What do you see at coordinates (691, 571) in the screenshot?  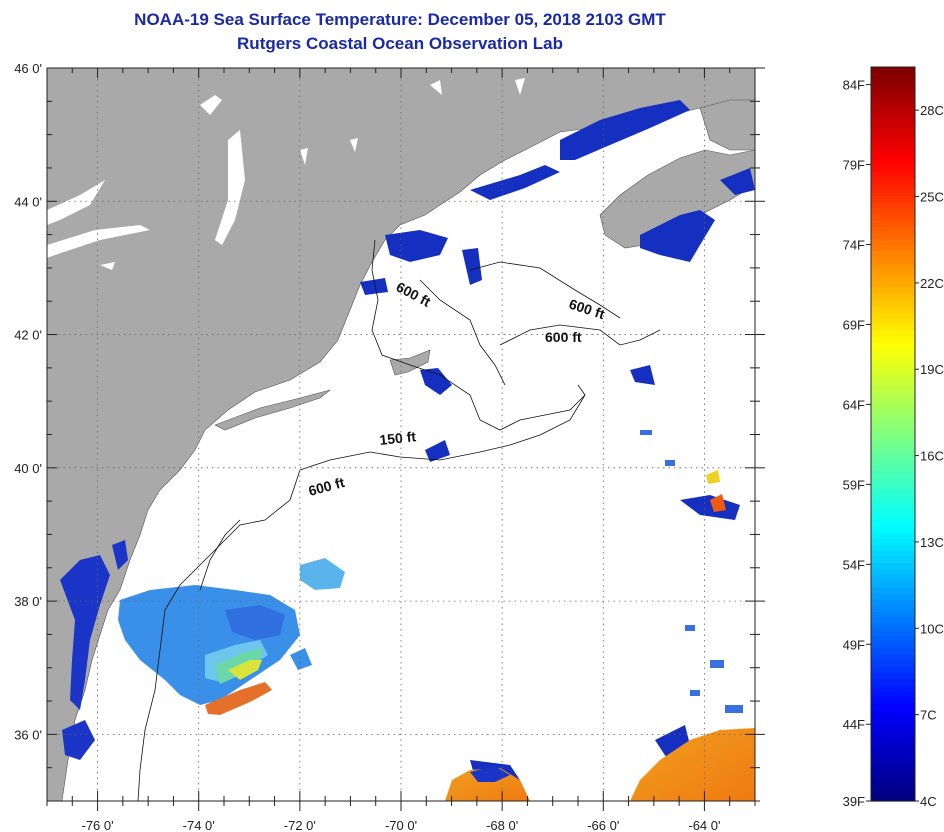 I see `sst-scatter` at bounding box center [691, 571].